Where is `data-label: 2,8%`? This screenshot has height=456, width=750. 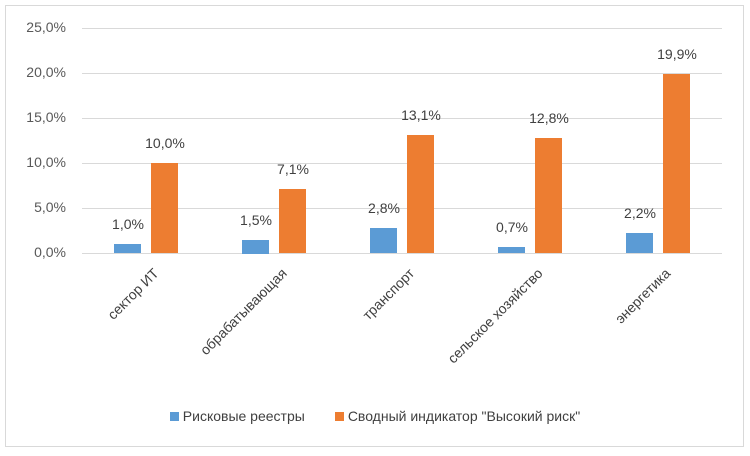 data-label: 2,8% is located at coordinates (384, 208).